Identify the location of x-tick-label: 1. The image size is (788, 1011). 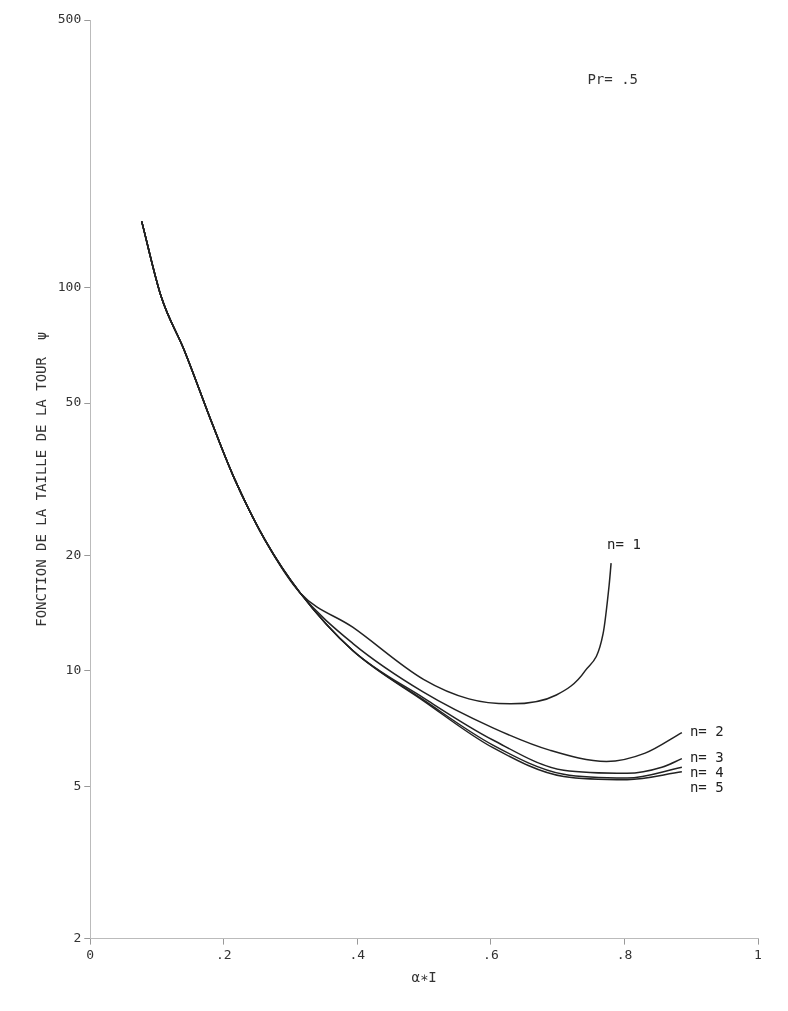
(758, 954).